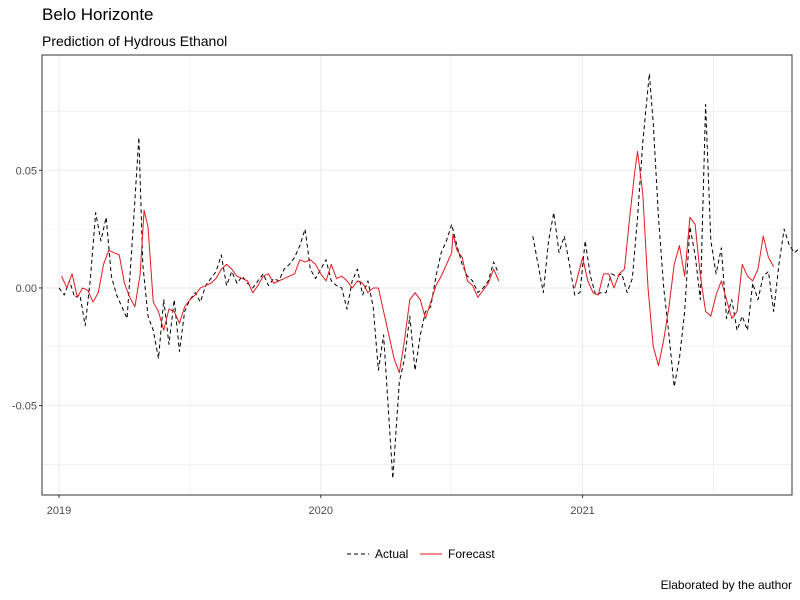 Image resolution: width=800 pixels, height=600 pixels. What do you see at coordinates (135, 41) in the screenshot?
I see `chart-subtitle: Prediction of Hydrous Ethanol` at bounding box center [135, 41].